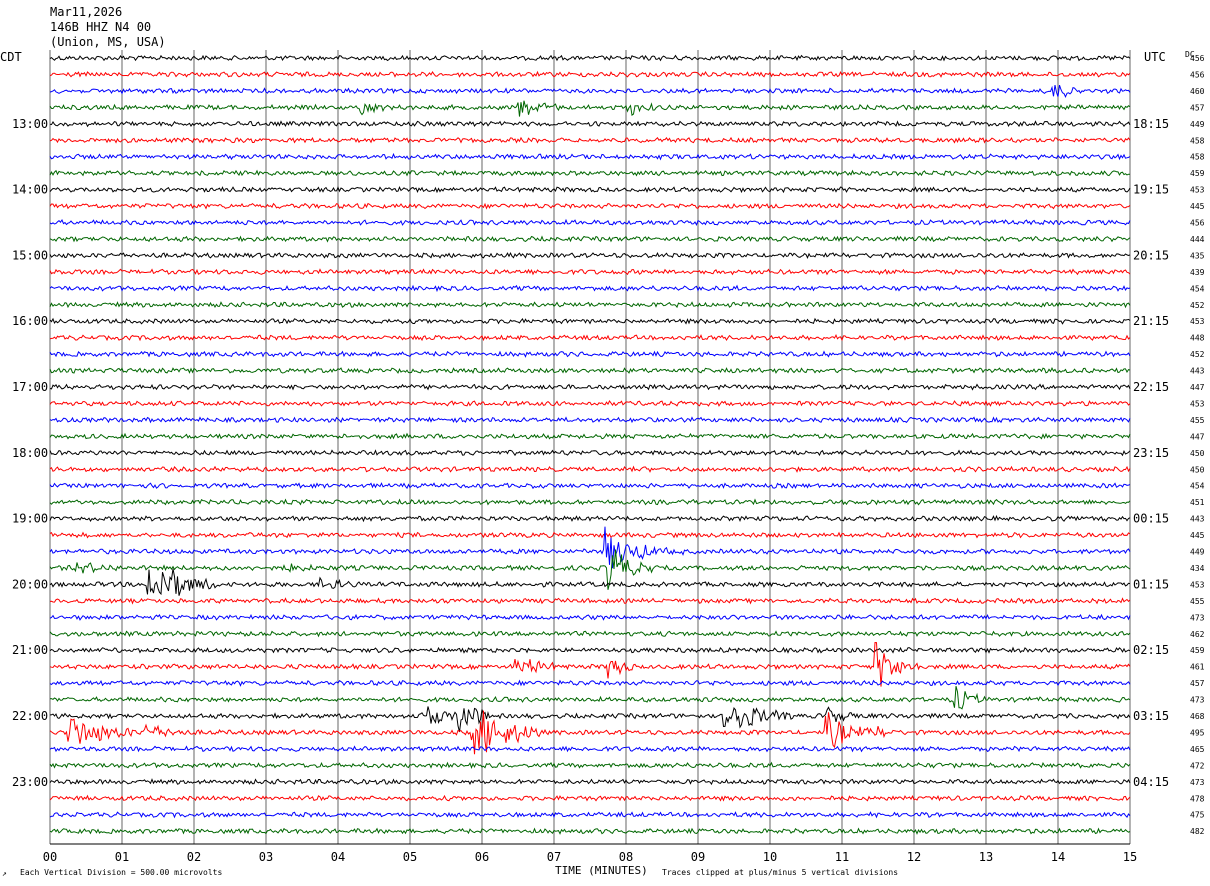  I want to click on utc-hour-label: 01:15, so click(1151, 584).